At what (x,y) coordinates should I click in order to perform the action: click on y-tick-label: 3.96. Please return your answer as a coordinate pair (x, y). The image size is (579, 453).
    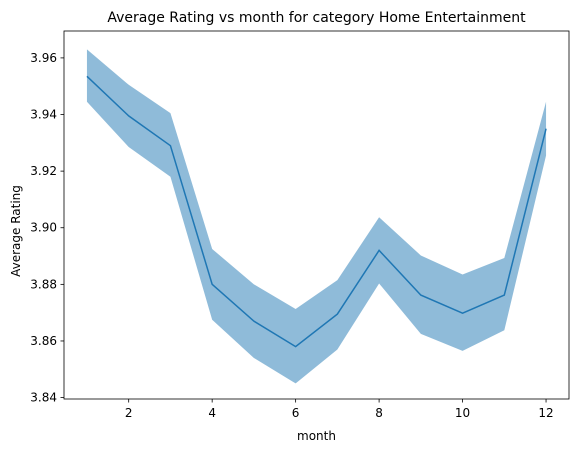
    Looking at the image, I should click on (43, 58).